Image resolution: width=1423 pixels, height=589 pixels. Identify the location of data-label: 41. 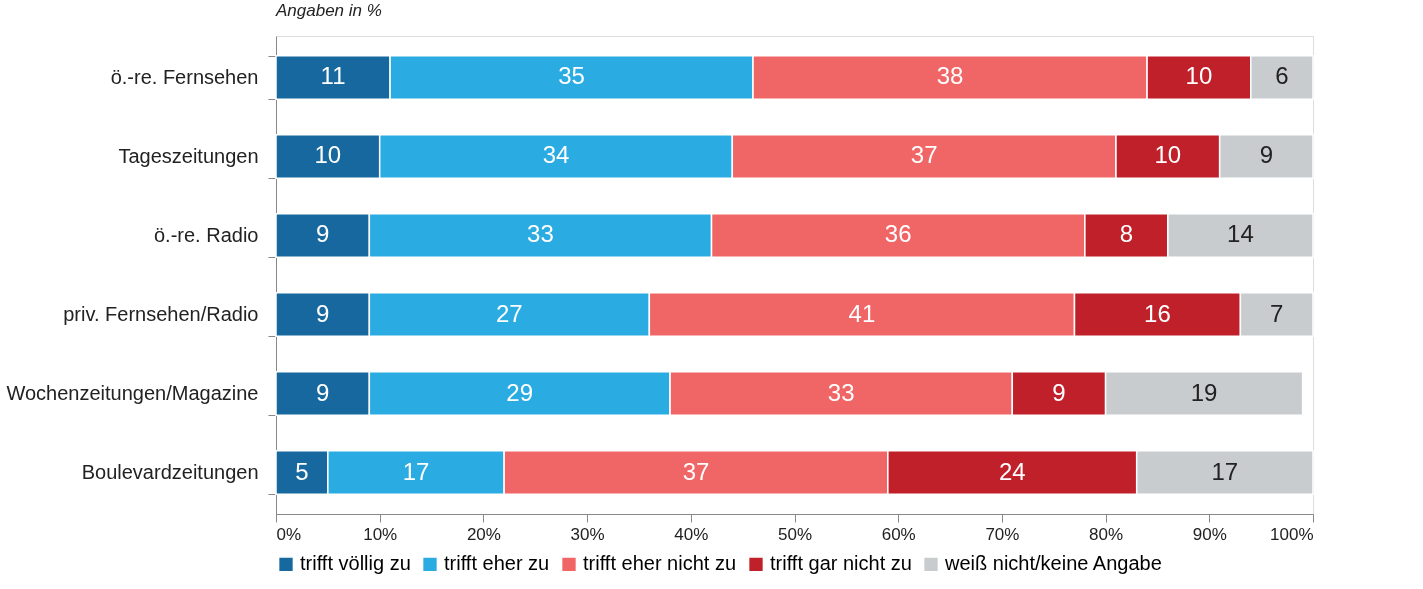
(862, 313).